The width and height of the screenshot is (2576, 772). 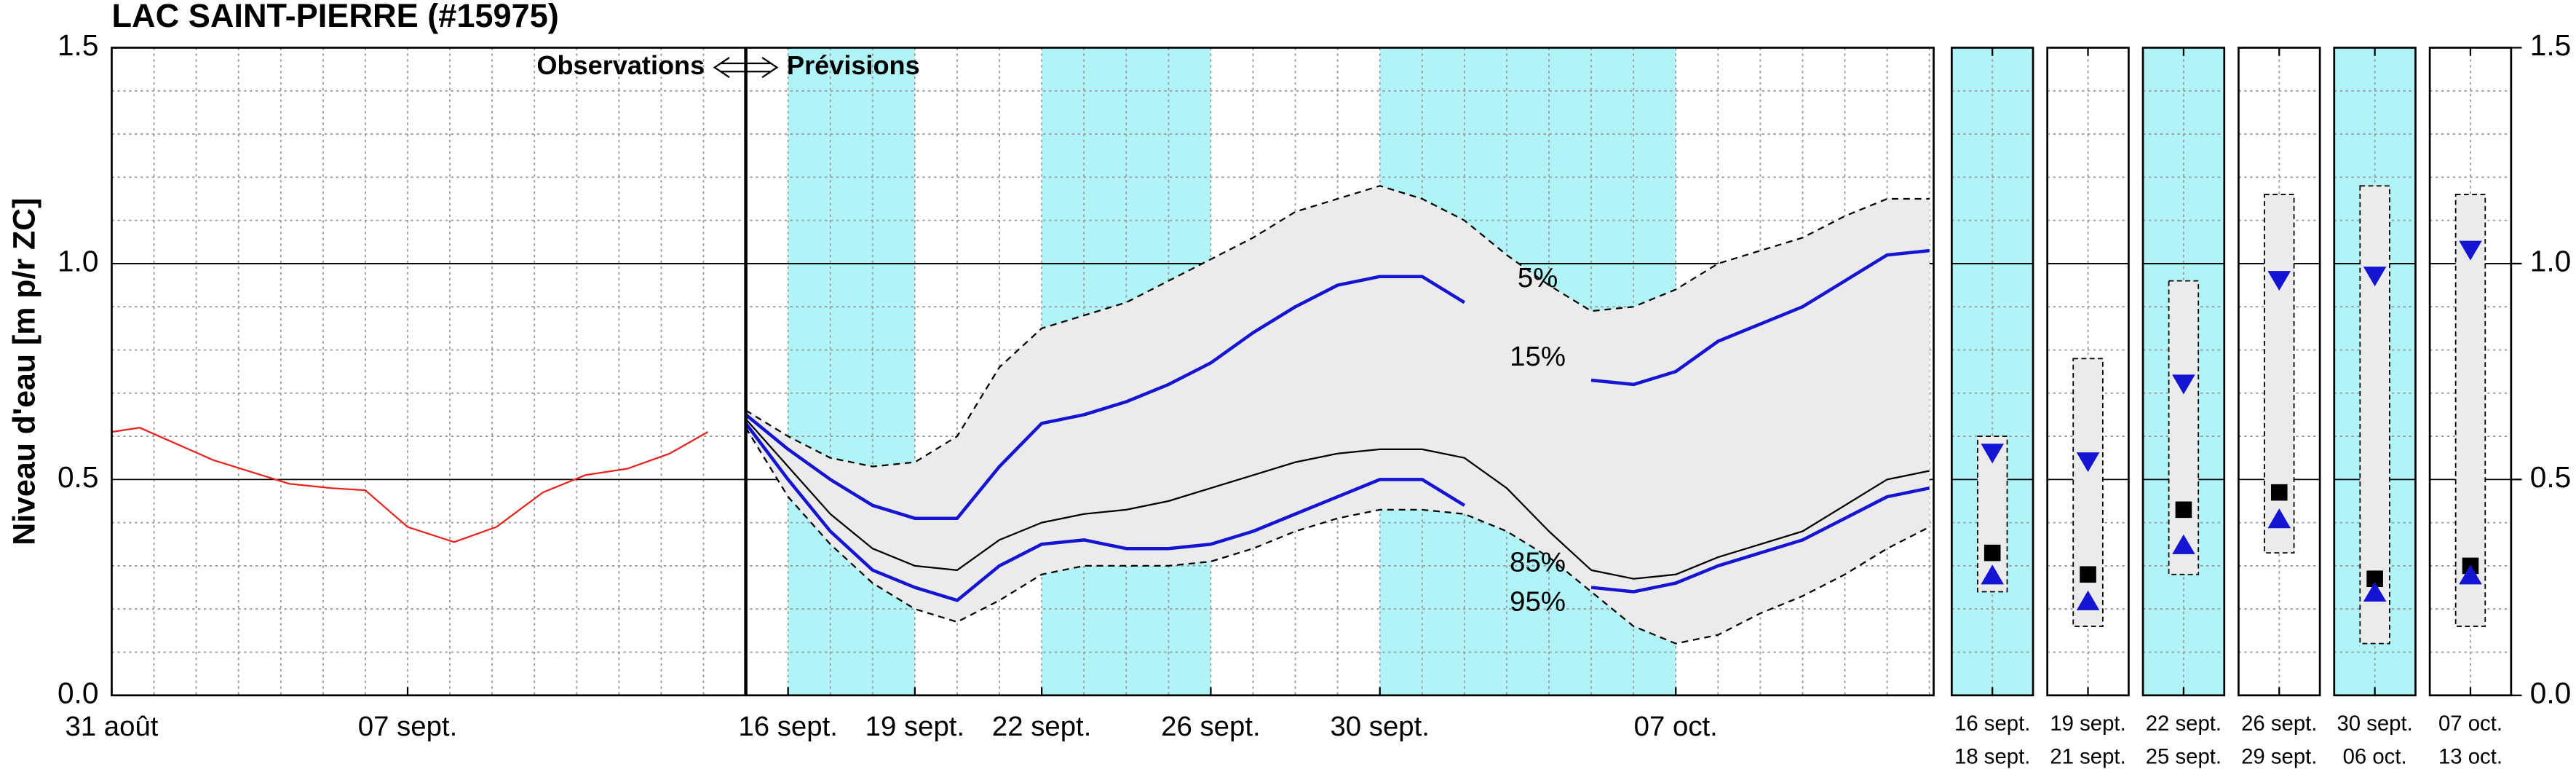 I want to click on weekly-end-label: 29 sept., so click(x=2279, y=756).